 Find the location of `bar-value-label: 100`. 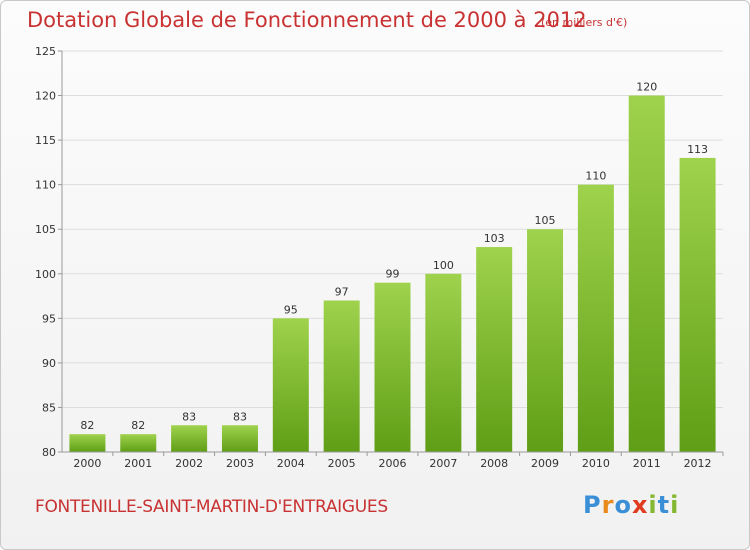

bar-value-label: 100 is located at coordinates (443, 265).